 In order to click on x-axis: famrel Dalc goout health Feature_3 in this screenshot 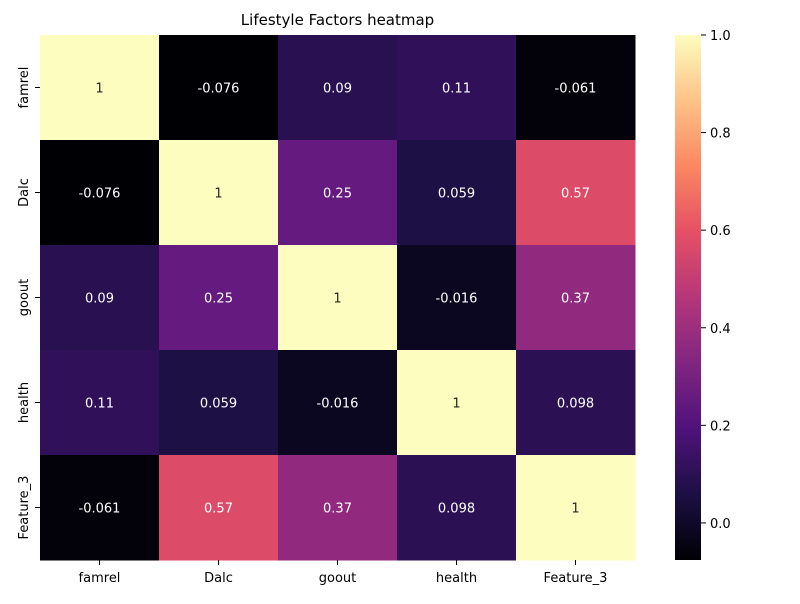, I will do `click(343, 573)`.